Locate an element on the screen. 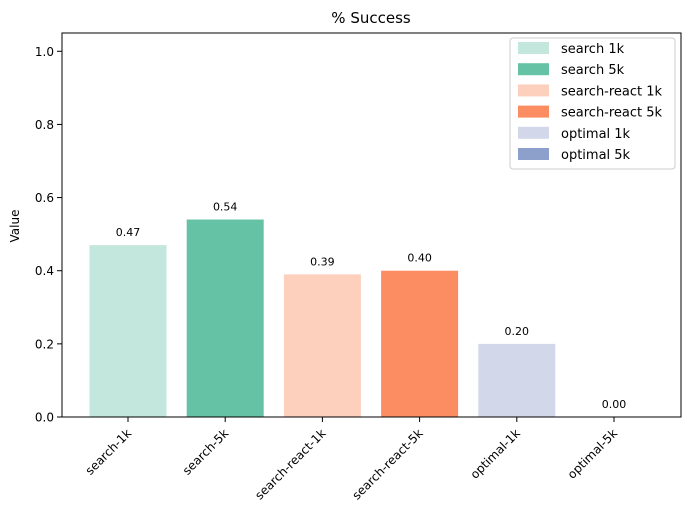 Image resolution: width=691 pixels, height=523 pixels. x-tick-label-search-react-1k: search-react-1k is located at coordinates (290, 464).